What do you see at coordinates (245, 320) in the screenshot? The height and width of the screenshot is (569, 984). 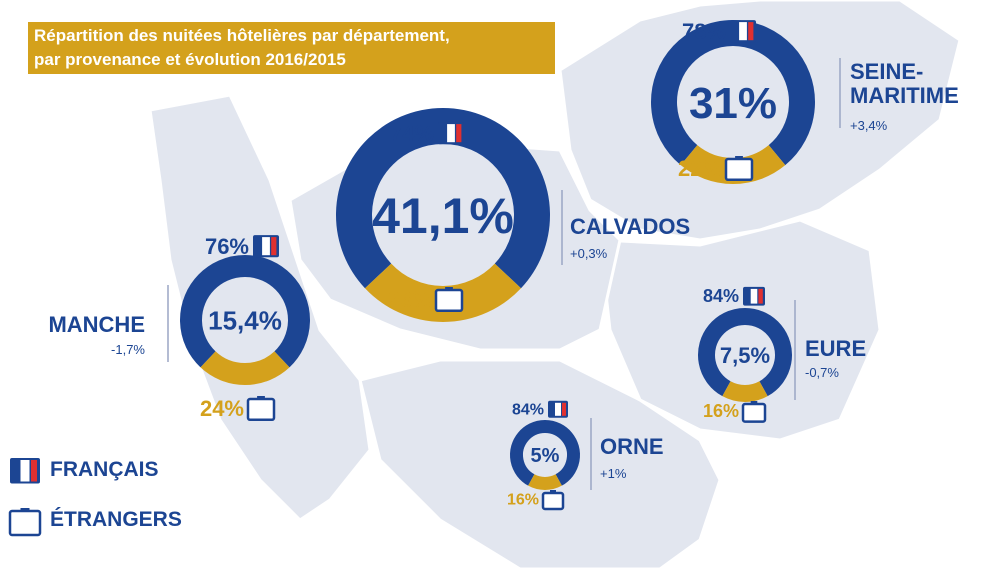 I see `donut-center-label: 15,4%` at bounding box center [245, 320].